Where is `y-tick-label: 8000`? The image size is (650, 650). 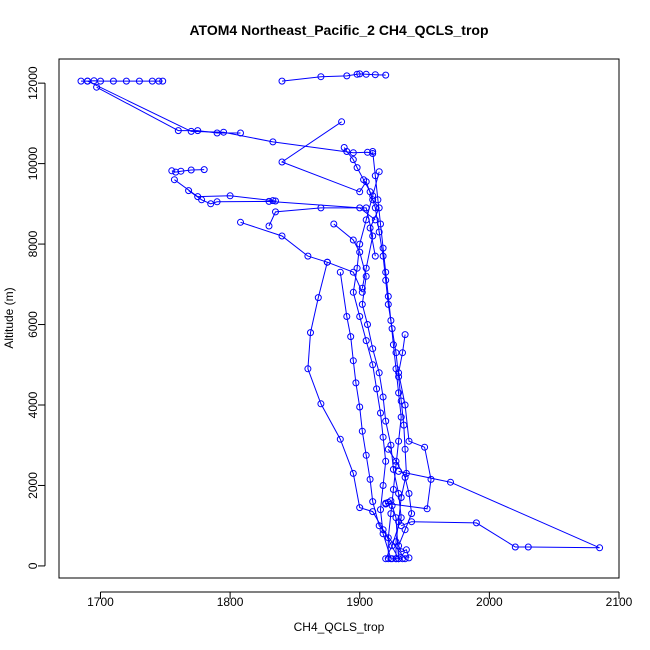
y-tick-label: 8000 is located at coordinates (33, 243).